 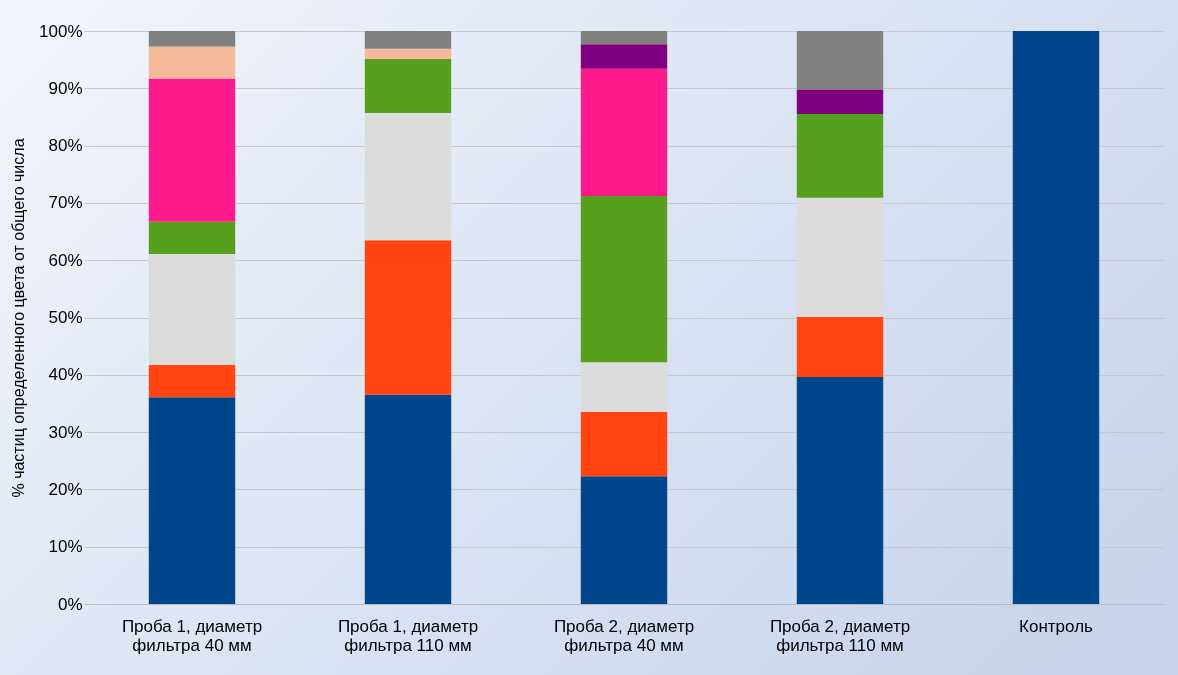 I want to click on y-tick-label: 20%, so click(x=65, y=489).